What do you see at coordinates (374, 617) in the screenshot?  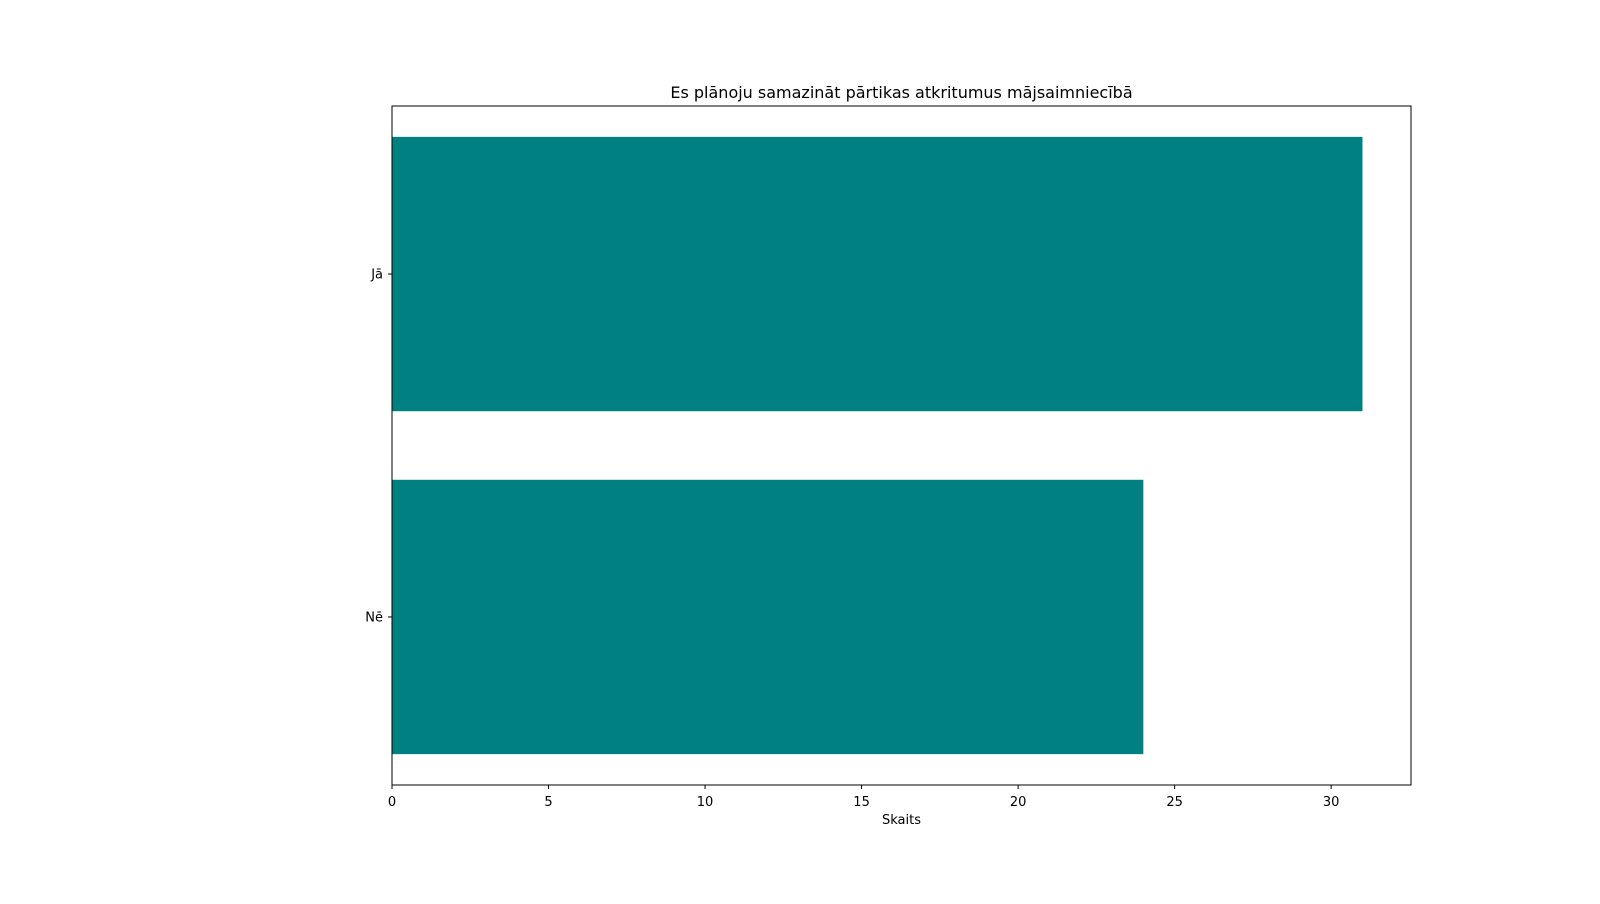 I see `y-tick-label: Nē` at bounding box center [374, 617].